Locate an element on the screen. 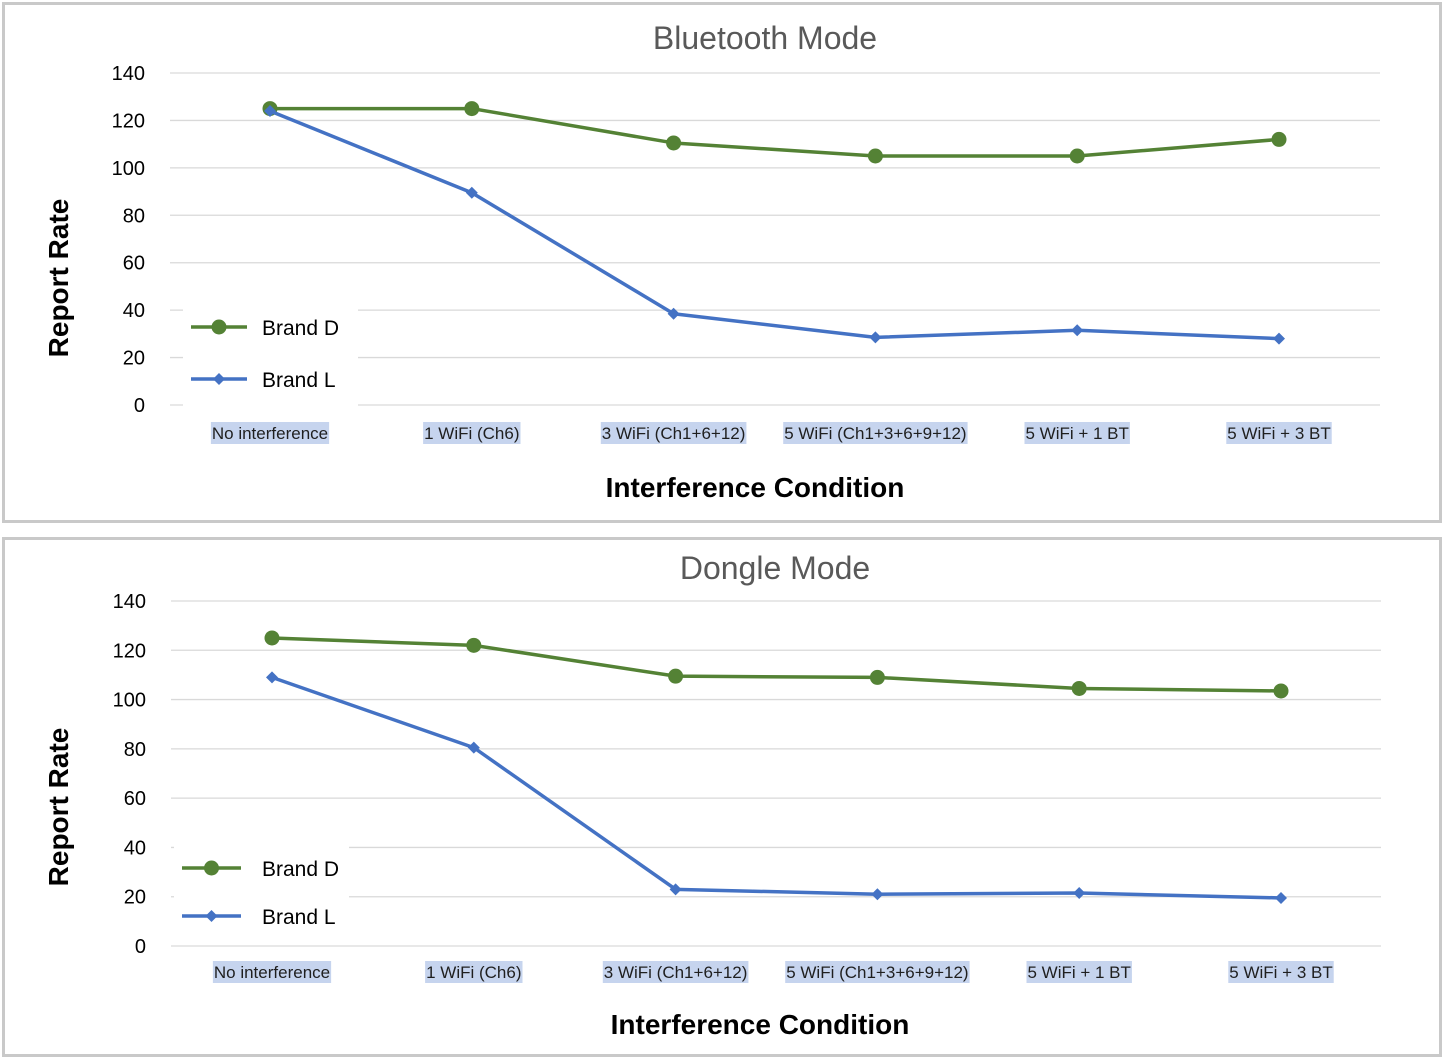  chart-title: Dongle Mode is located at coordinates (775, 568).